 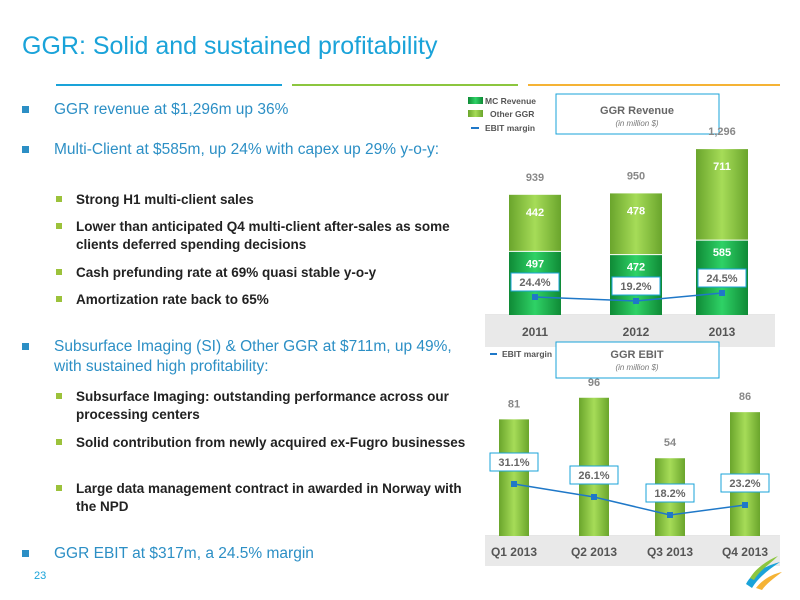 I want to click on legend-label-ebit-margin: EBIT margin, so click(x=527, y=354).